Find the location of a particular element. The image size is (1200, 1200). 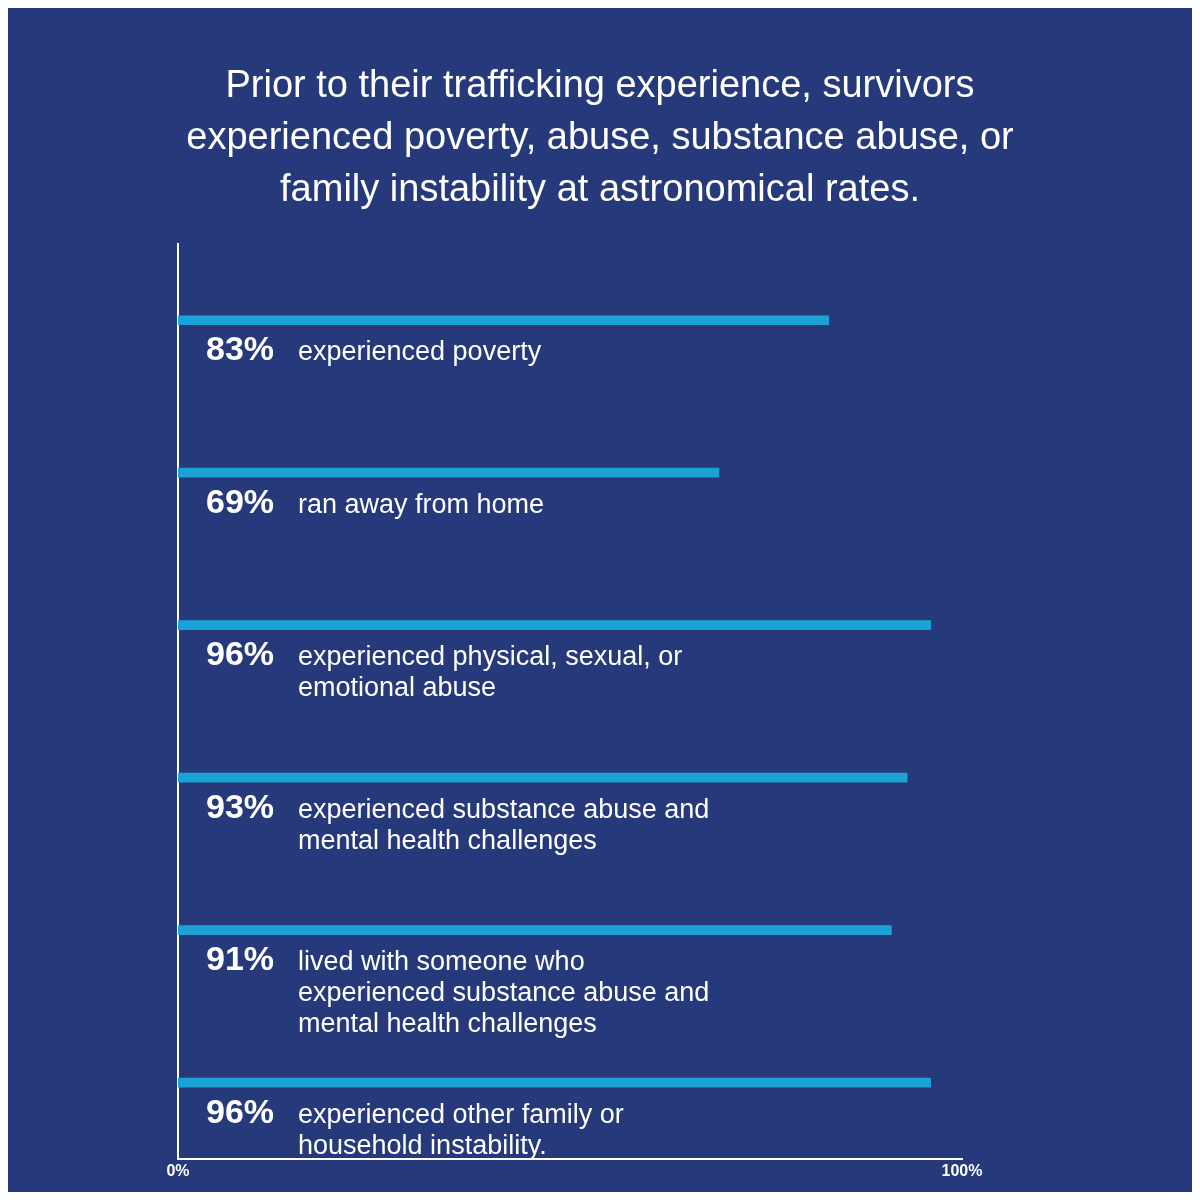

y-tick-label: experienced other family or household instability. is located at coordinates (461, 1129).